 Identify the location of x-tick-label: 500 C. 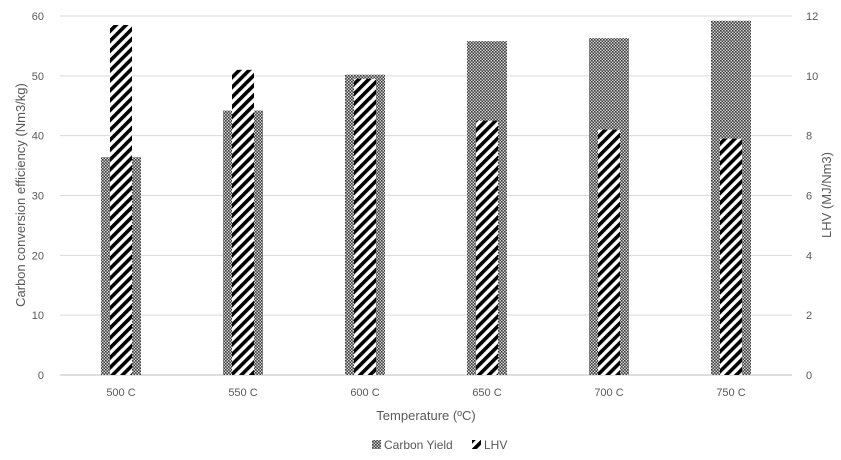
(120, 393).